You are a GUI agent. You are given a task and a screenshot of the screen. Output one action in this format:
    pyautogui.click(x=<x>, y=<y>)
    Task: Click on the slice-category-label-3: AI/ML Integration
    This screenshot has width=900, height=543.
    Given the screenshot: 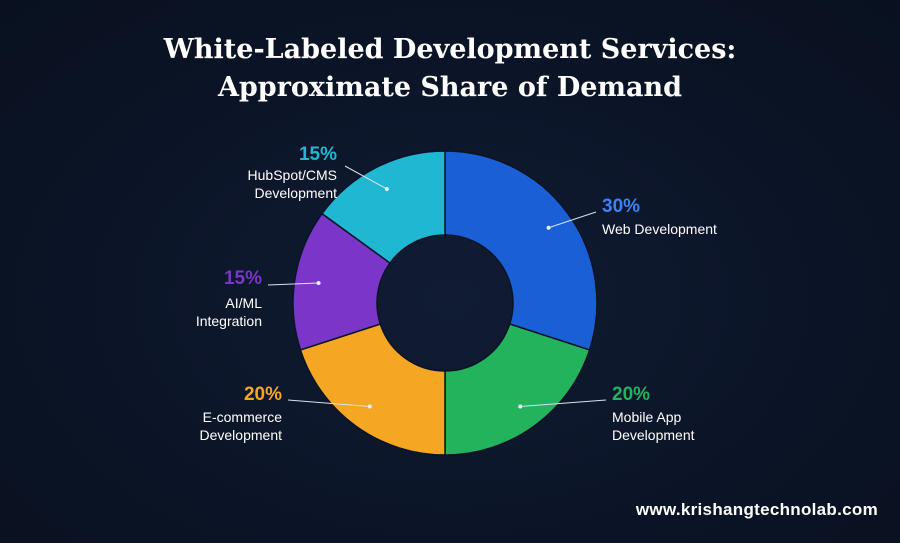 What is the action you would take?
    pyautogui.click(x=229, y=312)
    